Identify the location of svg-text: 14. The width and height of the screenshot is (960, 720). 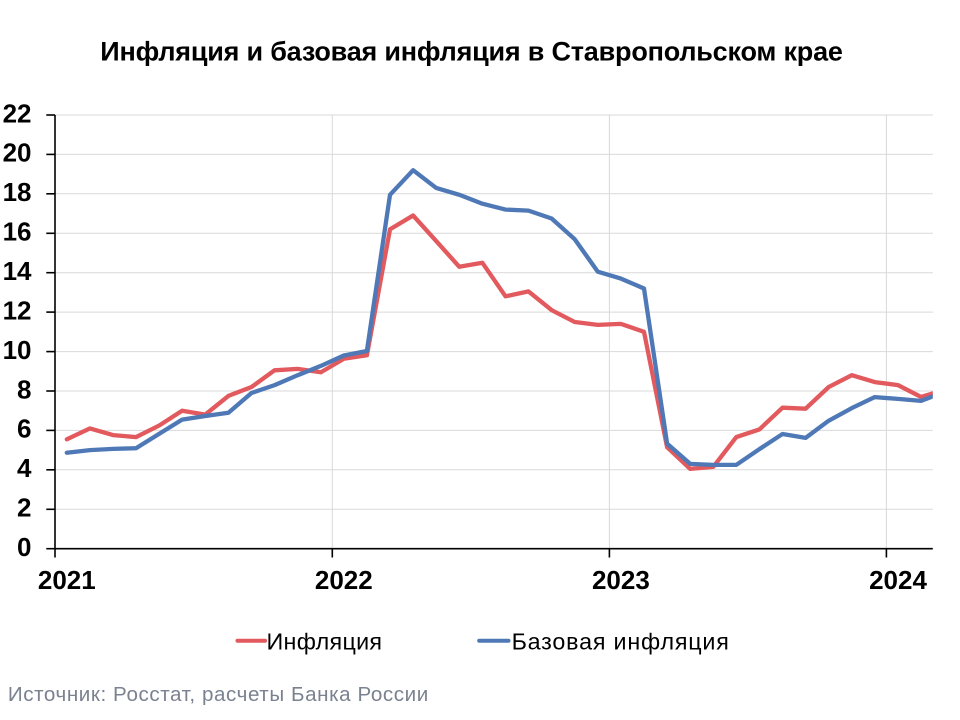
(17, 271).